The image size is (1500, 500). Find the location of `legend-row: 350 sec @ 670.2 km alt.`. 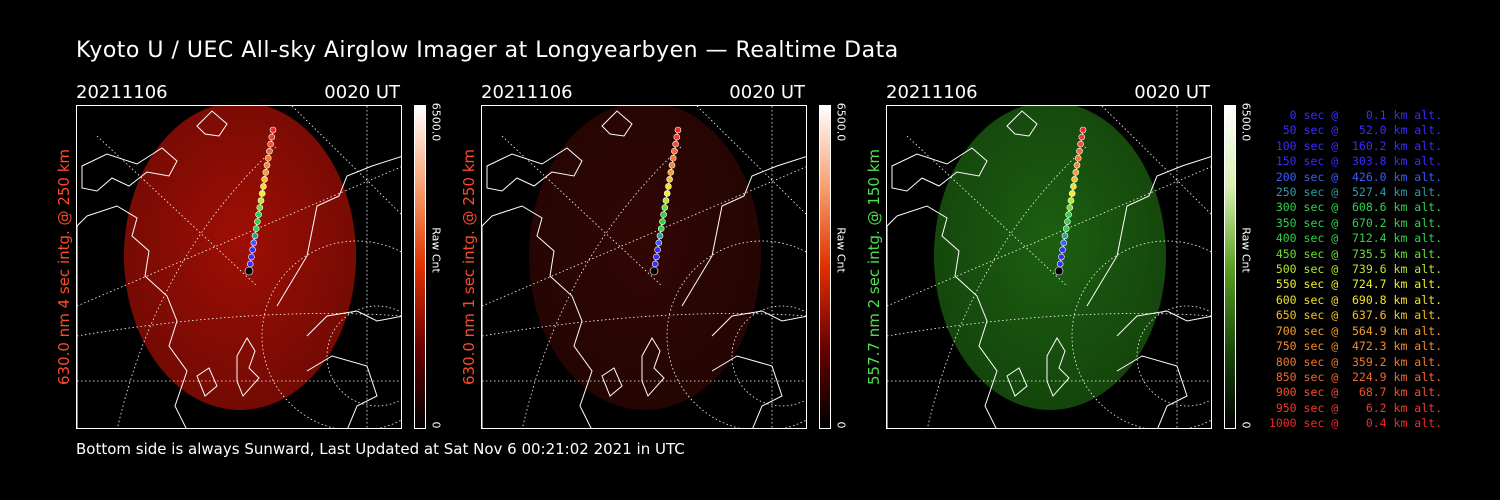

legend-row: 350 sec @ 670.2 km alt. is located at coordinates (1355, 222).